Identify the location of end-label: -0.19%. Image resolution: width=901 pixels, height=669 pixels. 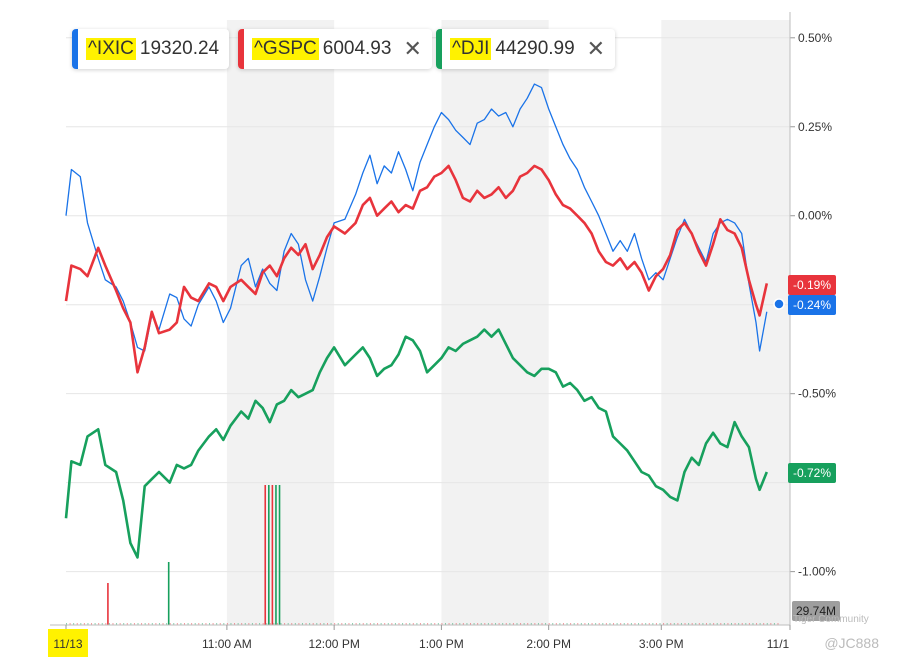
(812, 285).